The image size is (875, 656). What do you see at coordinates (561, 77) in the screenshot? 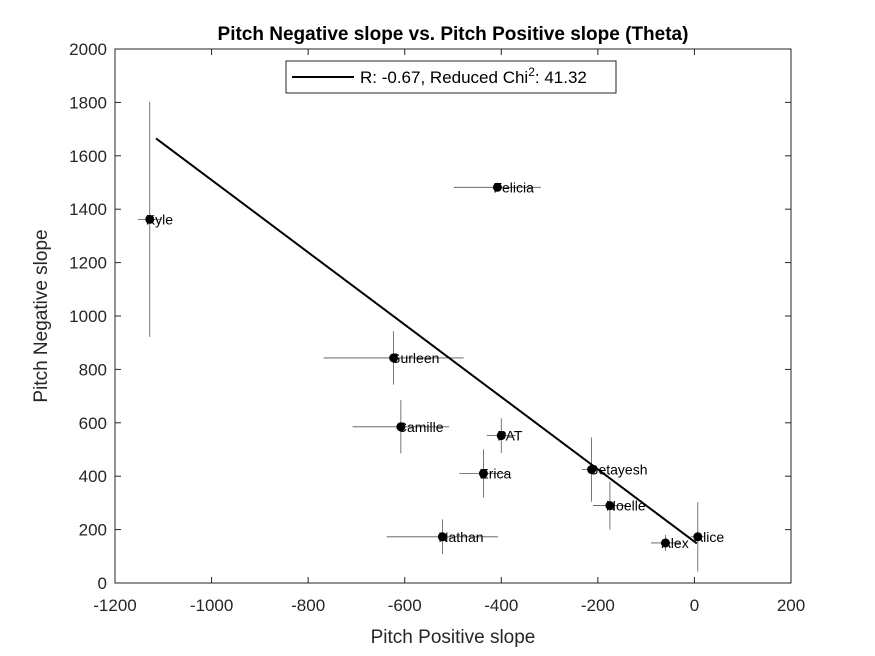
I see `legend-suffix: : 41.32` at bounding box center [561, 77].